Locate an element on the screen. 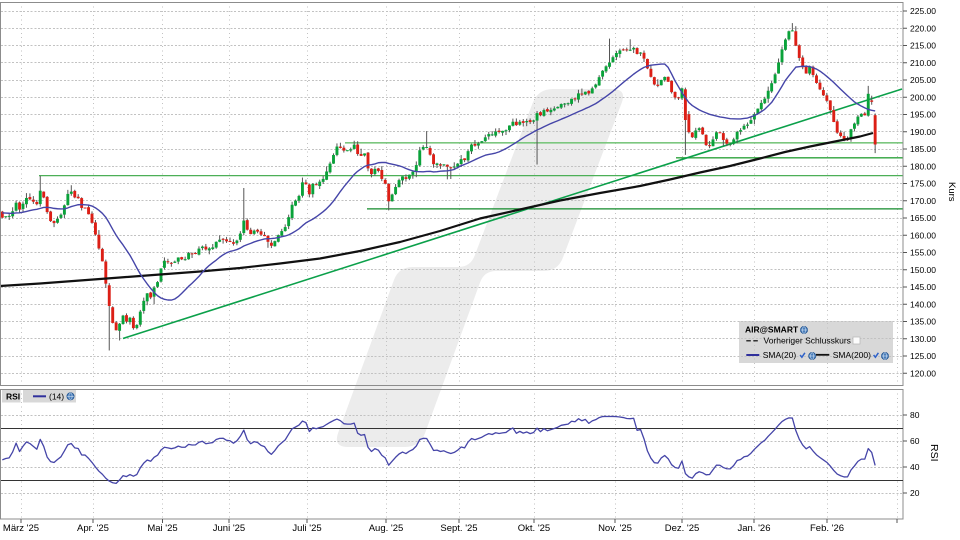 This screenshot has width=960, height=540. svg-text: Vorheriger Schlusskurs is located at coordinates (807, 341).